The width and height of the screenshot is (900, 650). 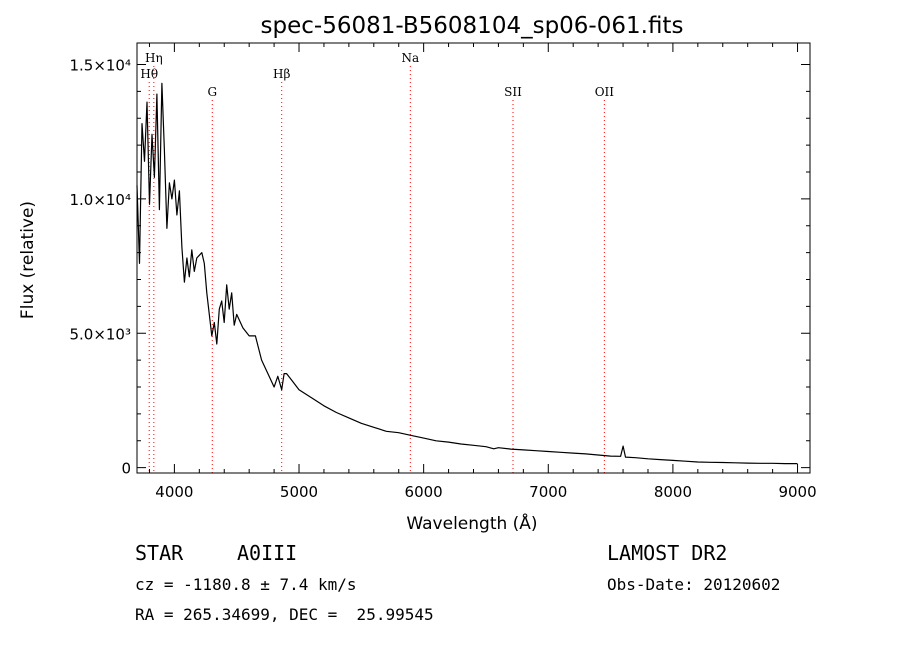 I want to click on object-subclass: A0III, so click(x=267, y=553).